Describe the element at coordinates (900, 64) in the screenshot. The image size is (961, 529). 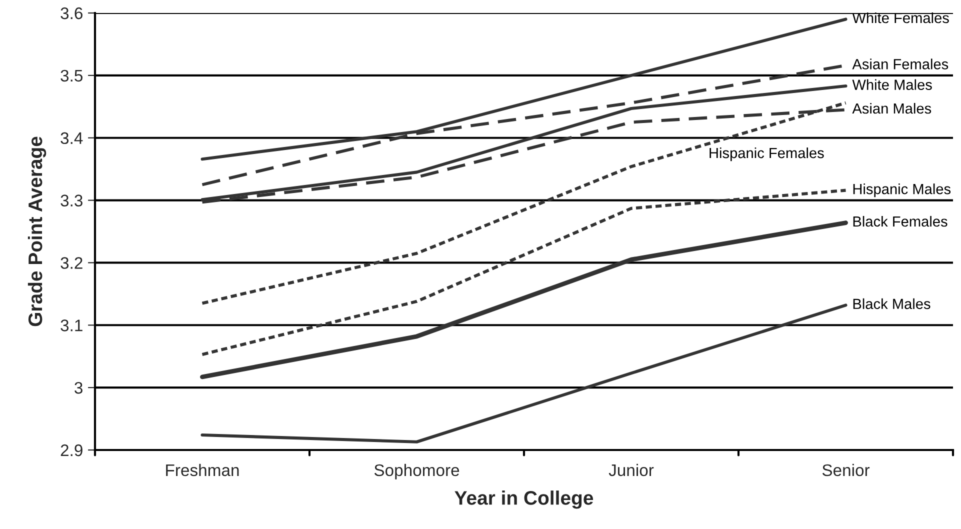
I see `series-label: Asian Females` at that location.